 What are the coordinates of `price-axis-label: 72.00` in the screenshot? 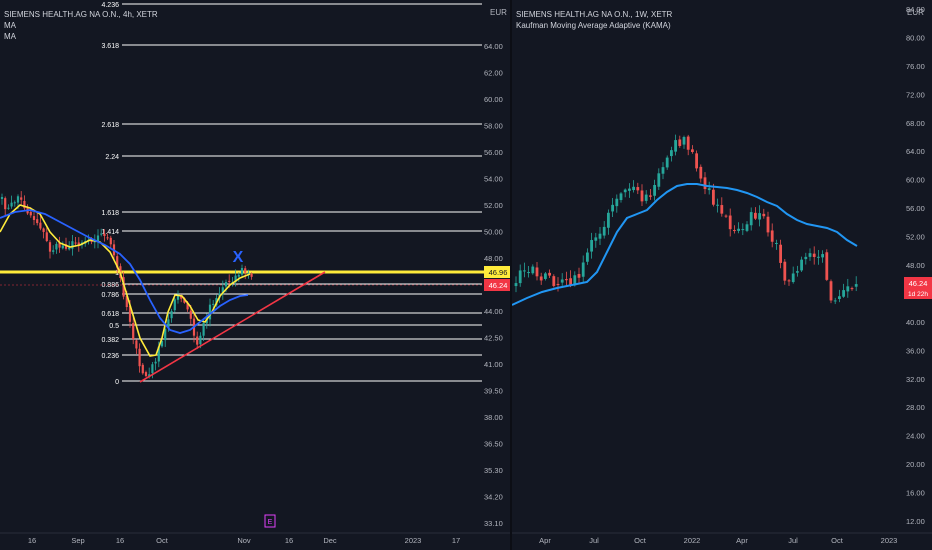 It's located at (915, 94).